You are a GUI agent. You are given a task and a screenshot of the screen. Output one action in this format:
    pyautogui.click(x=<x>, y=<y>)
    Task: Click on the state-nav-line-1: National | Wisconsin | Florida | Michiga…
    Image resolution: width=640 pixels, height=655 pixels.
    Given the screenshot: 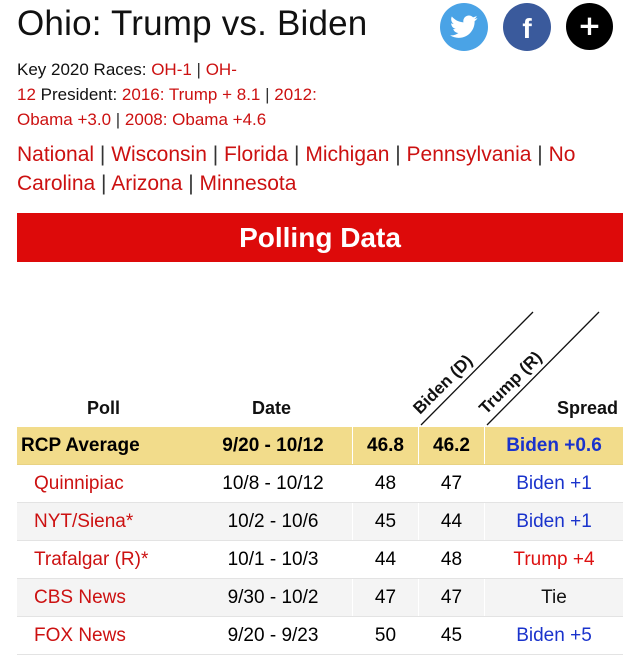 What is the action you would take?
    pyautogui.click(x=296, y=155)
    